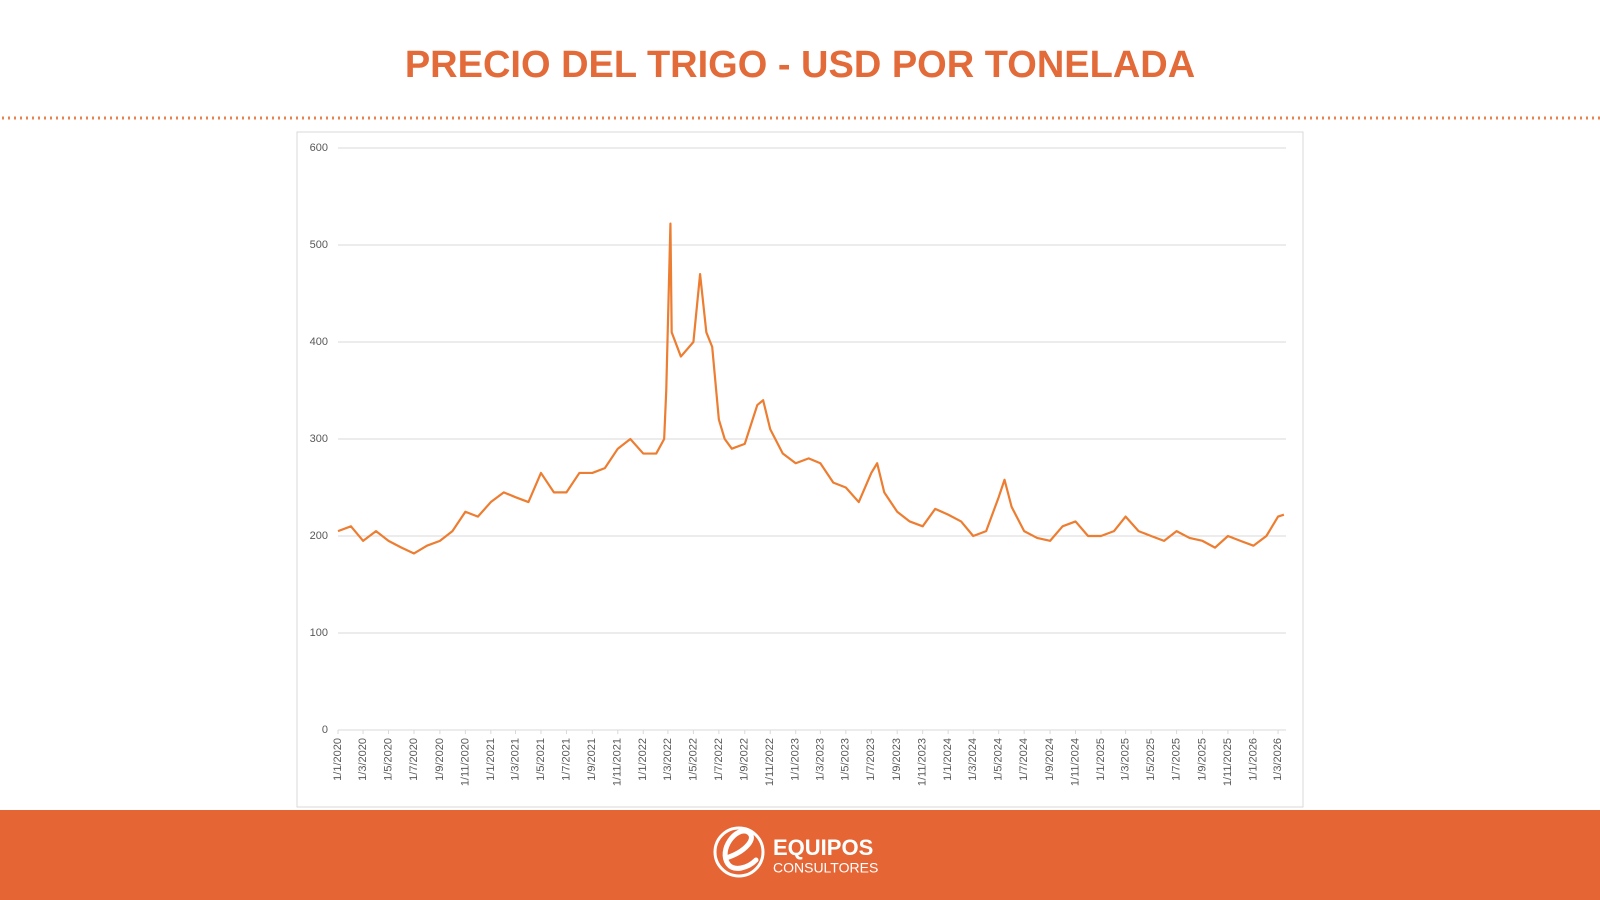 Image resolution: width=1600 pixels, height=900 pixels. Describe the element at coordinates (825, 868) in the screenshot. I see `brand-tagline: CONSULTORES` at that location.